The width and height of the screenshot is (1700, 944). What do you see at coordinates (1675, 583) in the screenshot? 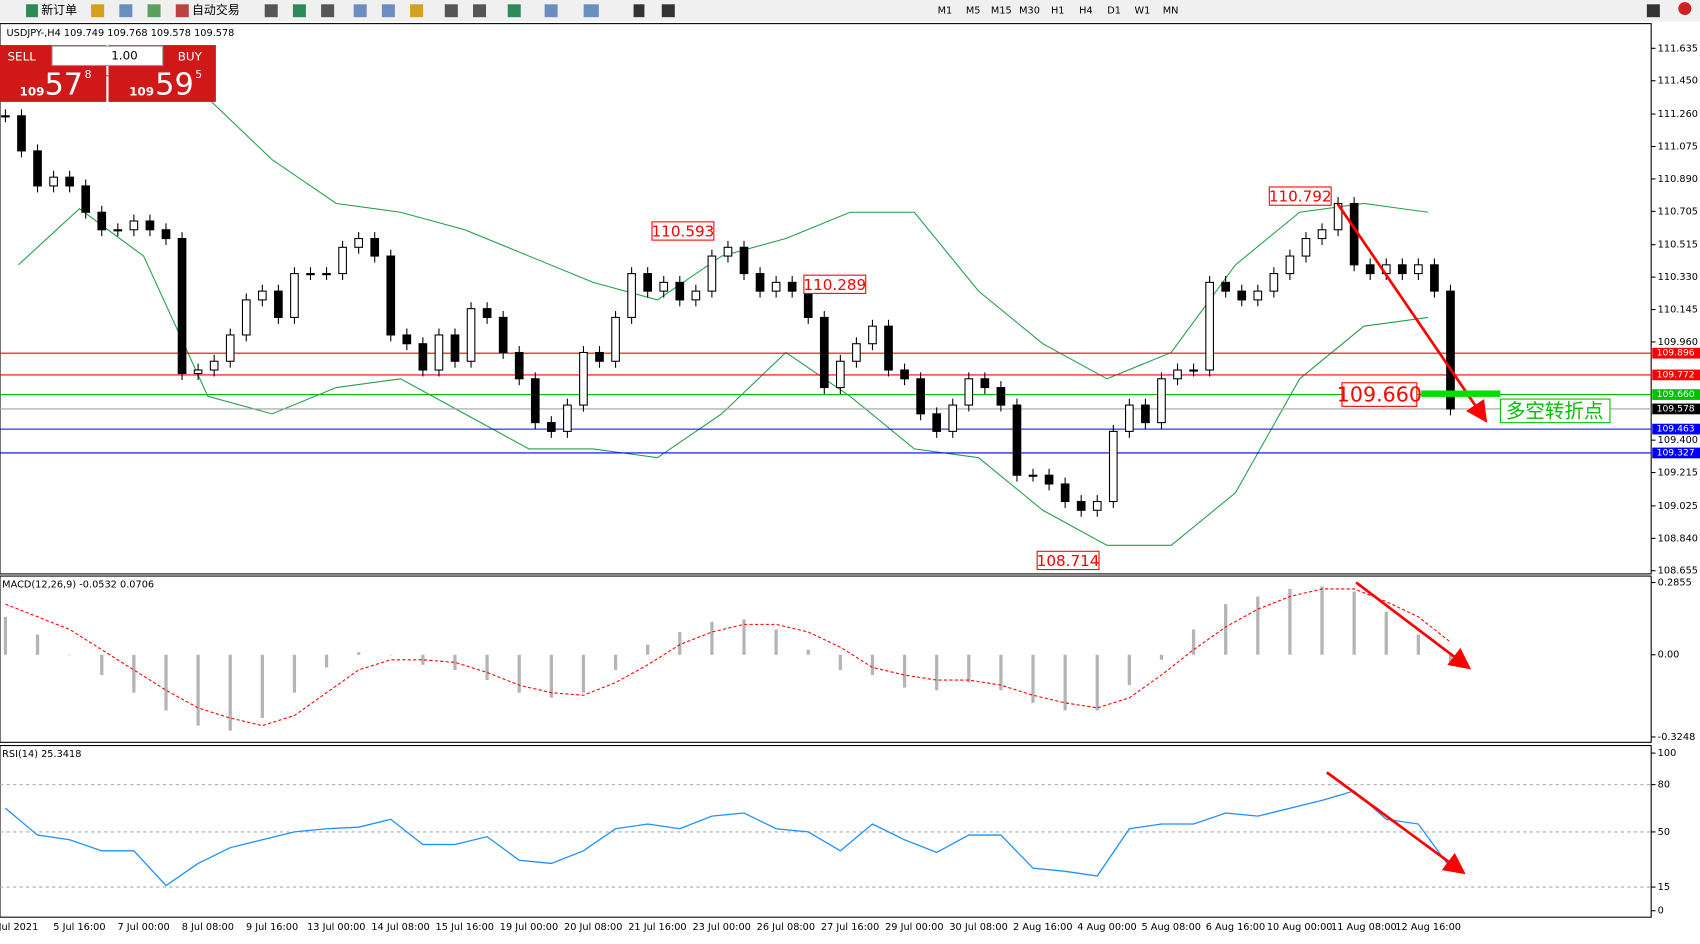
I see `y-tick-label: 0.2855` at bounding box center [1675, 583].